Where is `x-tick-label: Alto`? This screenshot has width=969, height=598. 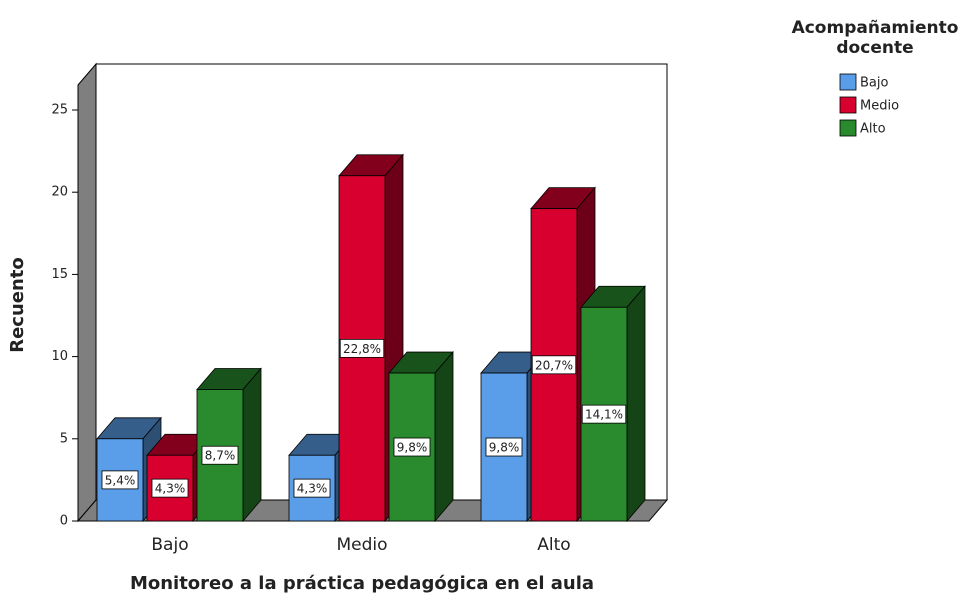 x-tick-label: Alto is located at coordinates (553, 545).